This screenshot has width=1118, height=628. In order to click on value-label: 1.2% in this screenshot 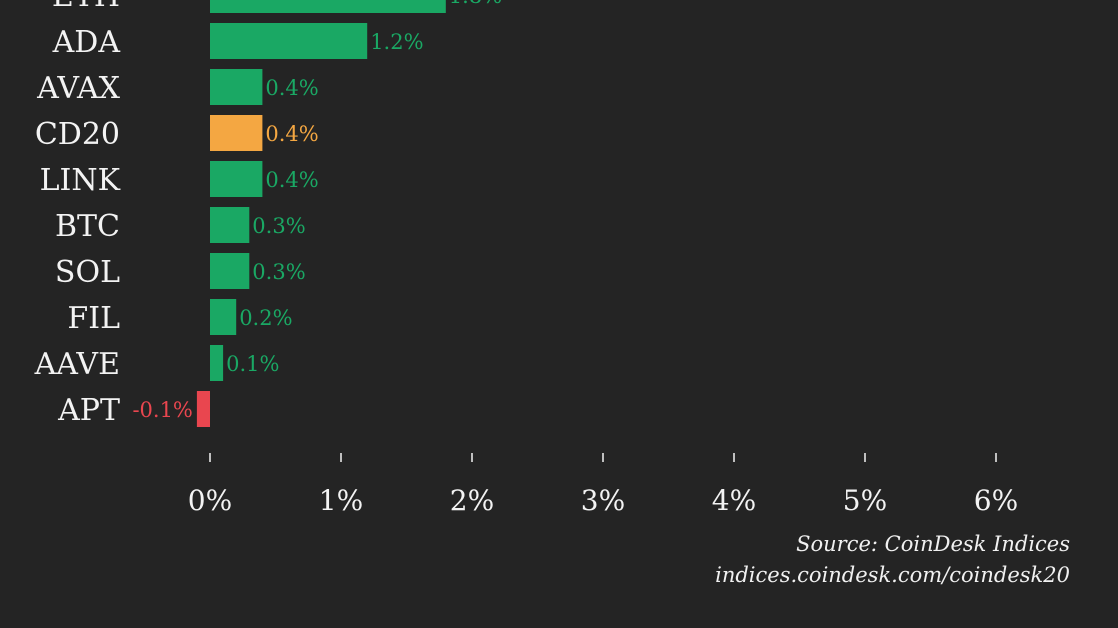, I will do `click(396, 42)`.